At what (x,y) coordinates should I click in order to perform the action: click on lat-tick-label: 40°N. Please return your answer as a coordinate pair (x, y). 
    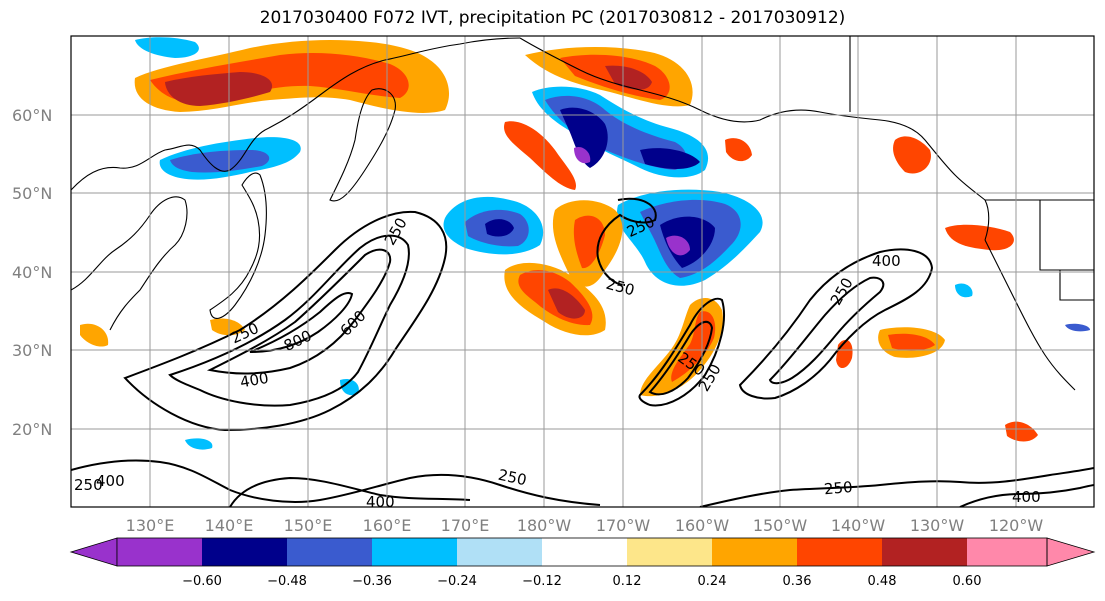
    Looking at the image, I should click on (32, 272).